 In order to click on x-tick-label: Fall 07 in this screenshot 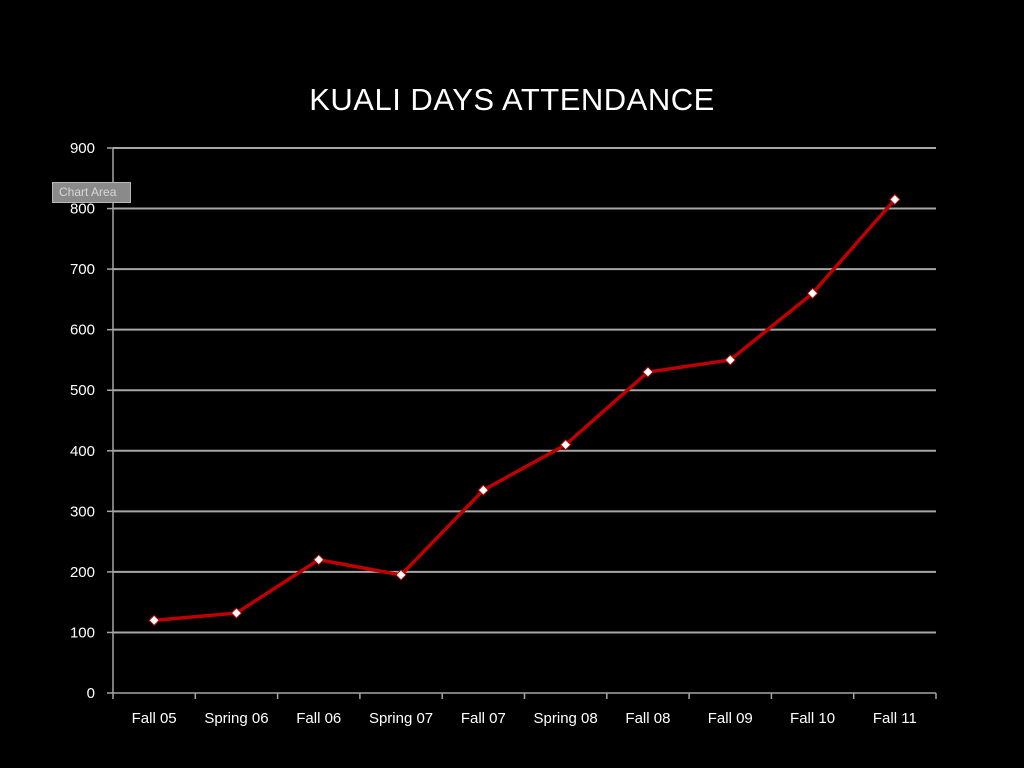, I will do `click(483, 718)`.